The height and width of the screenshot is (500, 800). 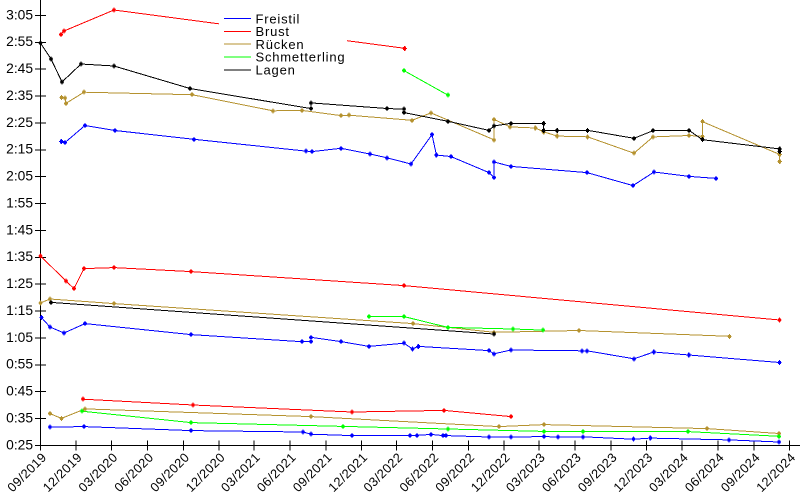 What do you see at coordinates (19, 256) in the screenshot?
I see `svg-text: 1:35` at bounding box center [19, 256].